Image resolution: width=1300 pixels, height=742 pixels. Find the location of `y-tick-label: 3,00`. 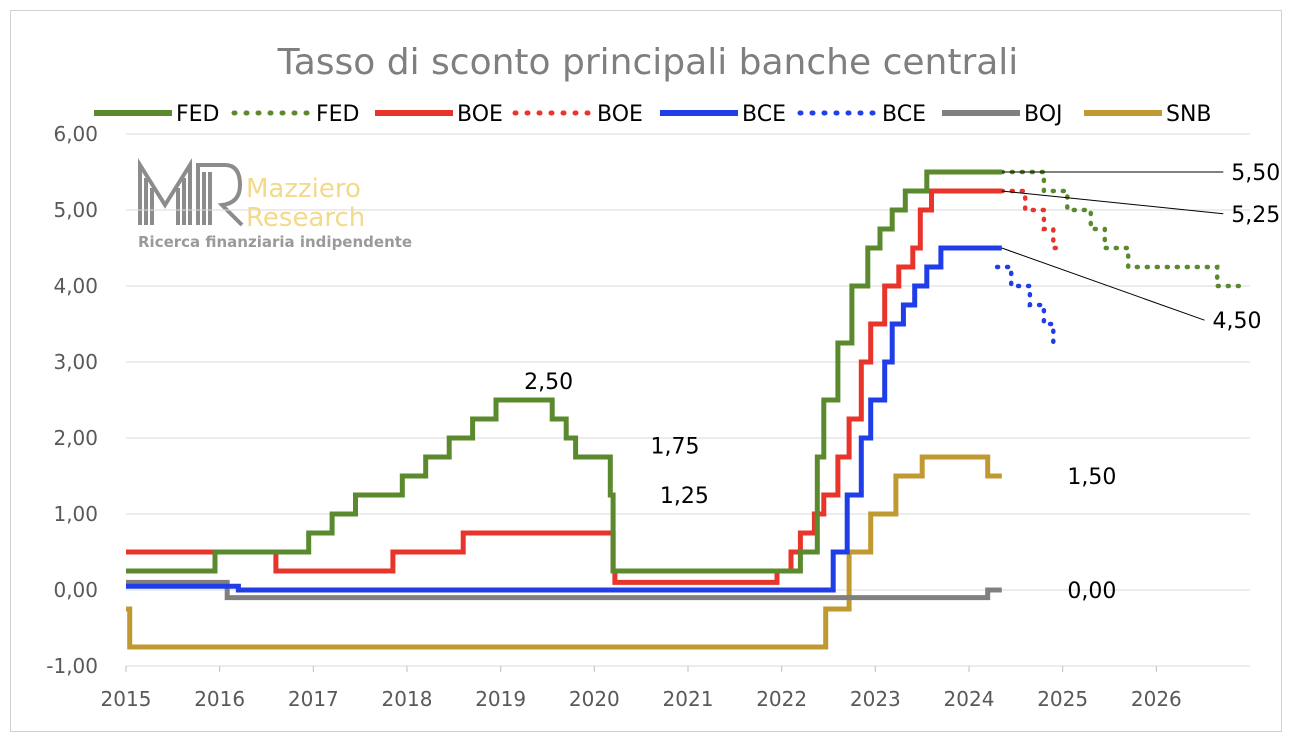

y-tick-label: 3,00 is located at coordinates (75, 362).